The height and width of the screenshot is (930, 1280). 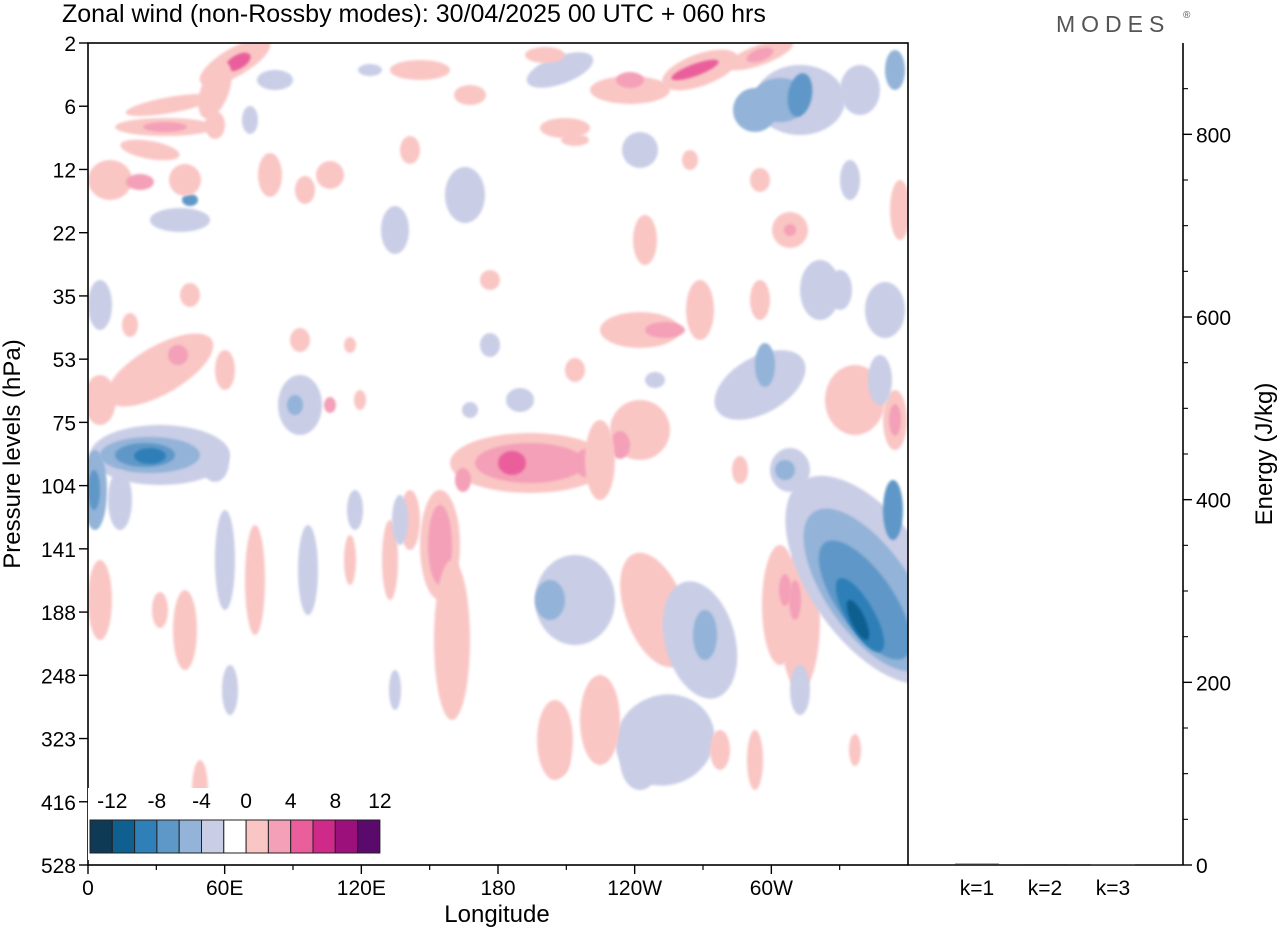 What do you see at coordinates (70, 44) in the screenshot?
I see `y-tick-label: 2` at bounding box center [70, 44].